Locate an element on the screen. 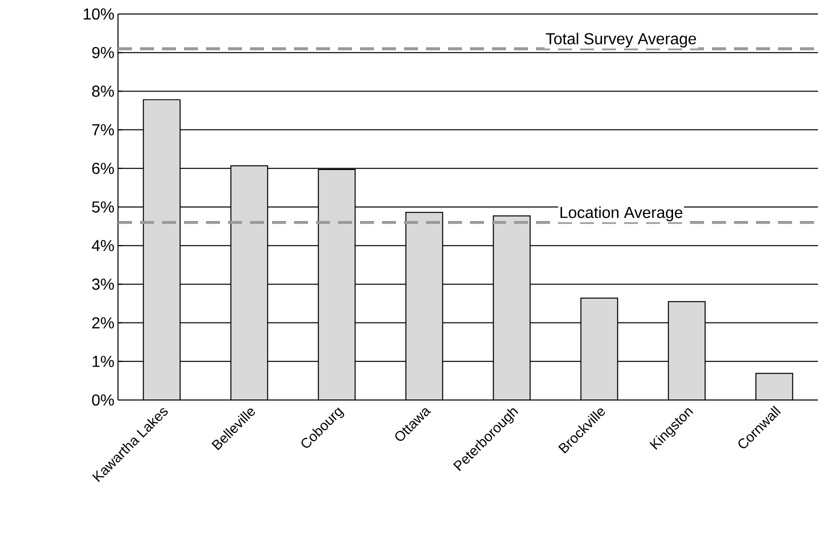 This screenshot has height=548, width=827. y-tick-label: 10% is located at coordinates (99, 14).